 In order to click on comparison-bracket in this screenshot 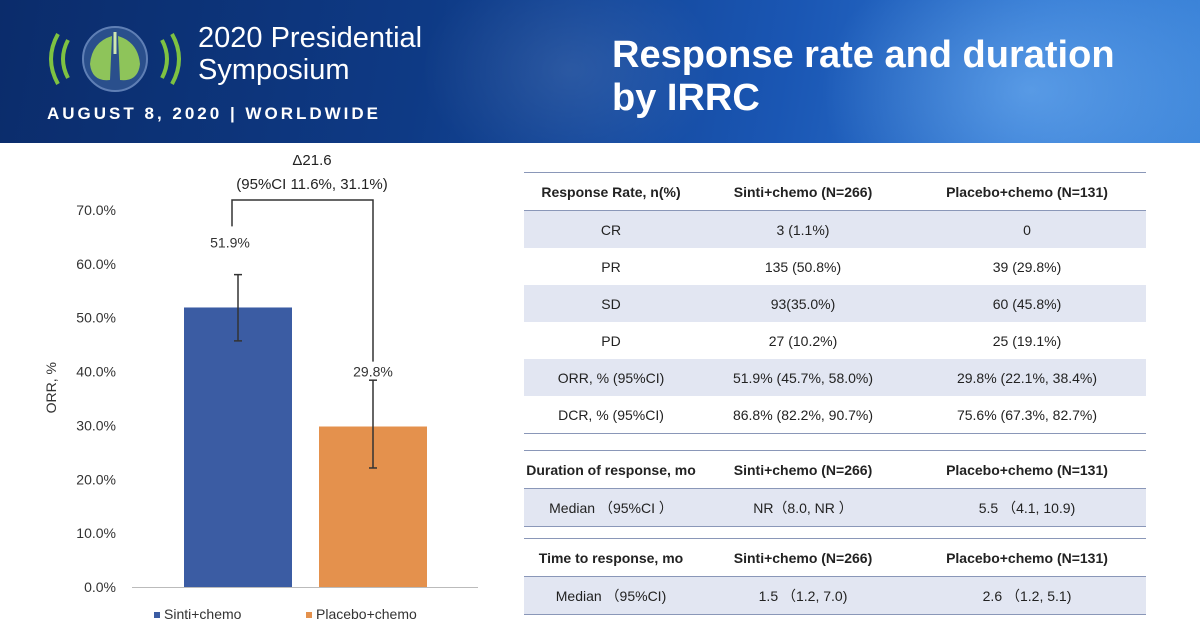, I will do `click(302, 280)`.